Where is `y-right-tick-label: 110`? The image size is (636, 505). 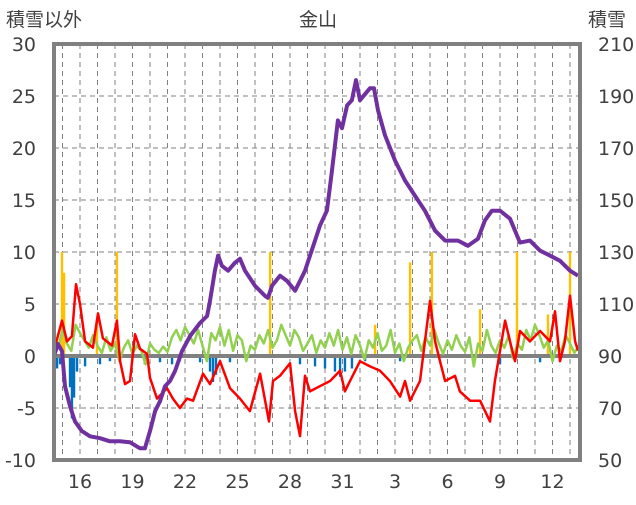 y-right-tick-label: 110 is located at coordinates (616, 305).